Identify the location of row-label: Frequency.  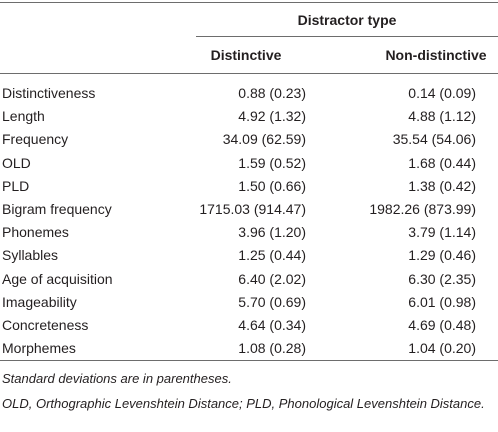
(35, 139).